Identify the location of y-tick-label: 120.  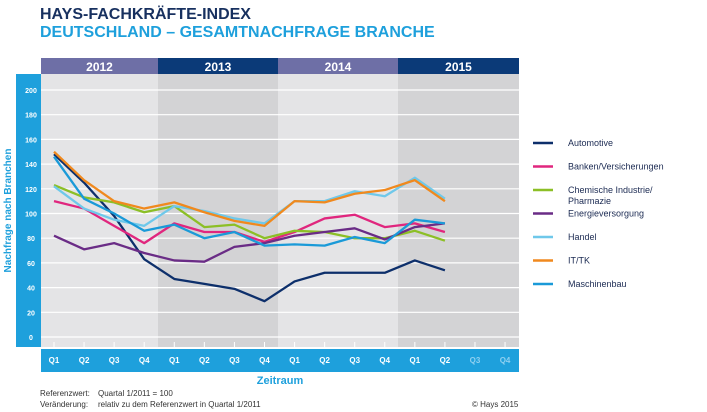
(31, 190).